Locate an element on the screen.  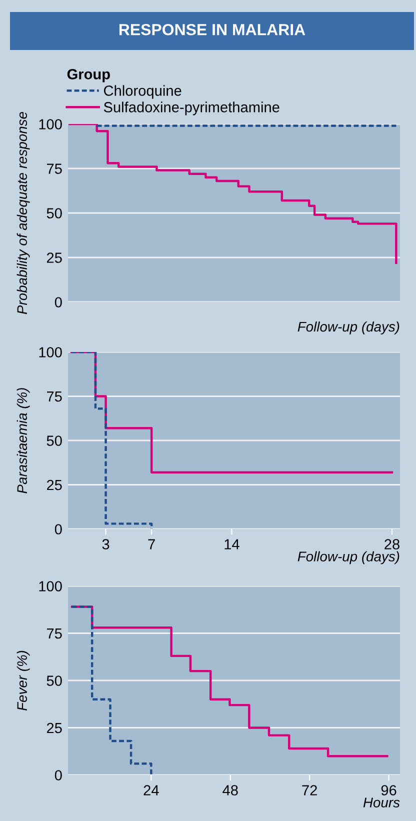
legend-label: Chloroquine is located at coordinates (143, 92).